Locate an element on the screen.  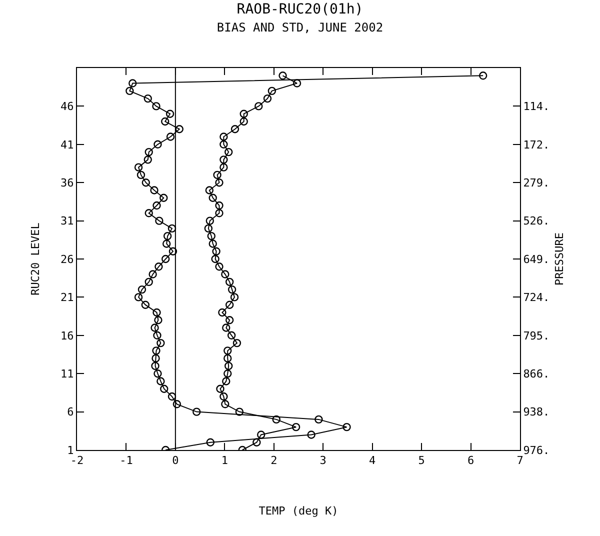
y-tick-label: 16 is located at coordinates (67, 335).